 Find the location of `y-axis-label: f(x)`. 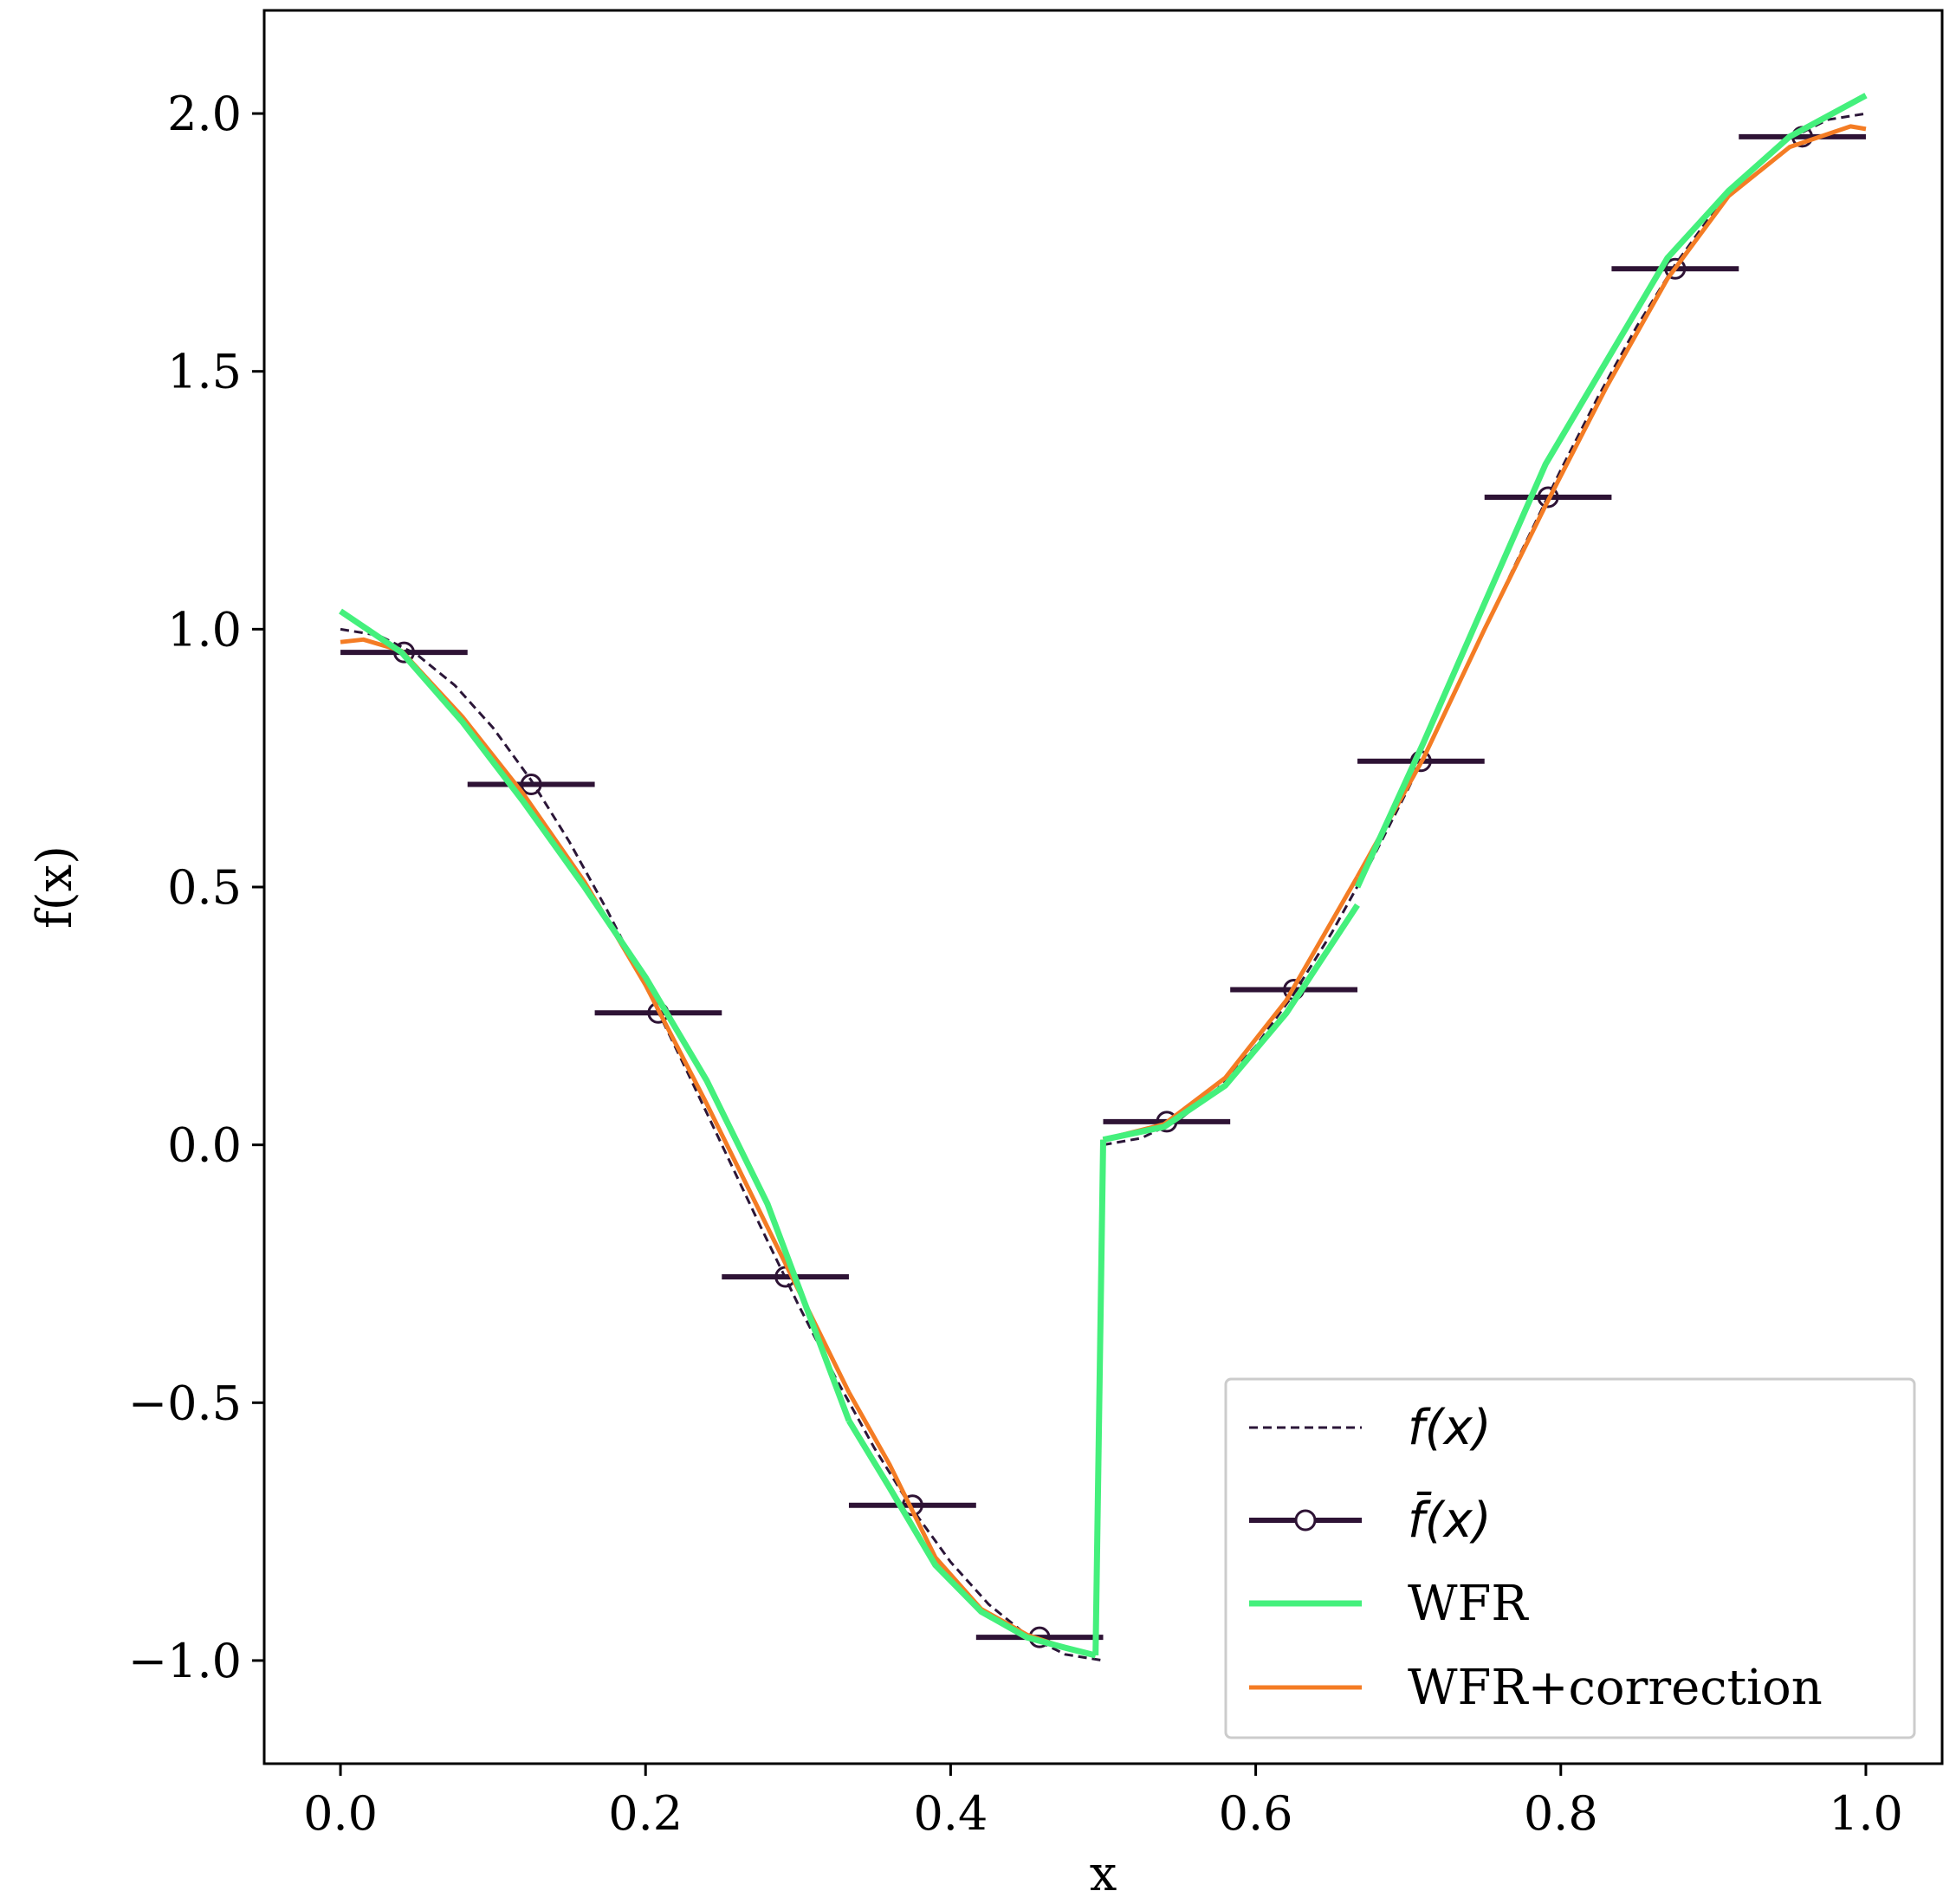

y-axis-label: f(x) is located at coordinates (55, 887).